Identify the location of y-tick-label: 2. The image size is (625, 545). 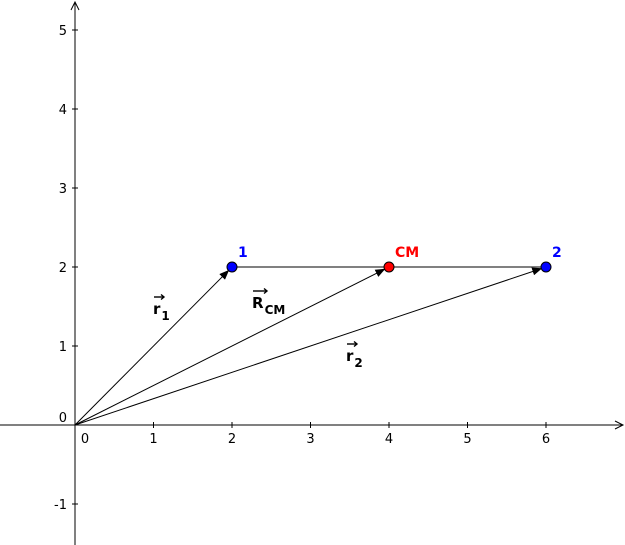
(63, 268).